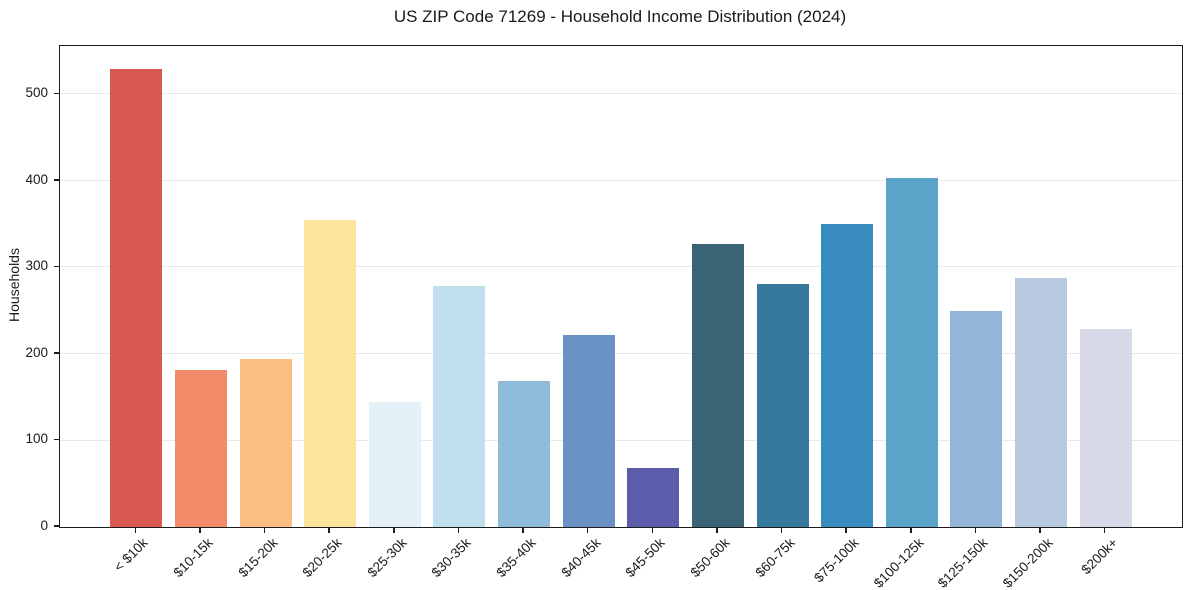 The image size is (1189, 590). I want to click on x-tick-label: $10-15k, so click(193, 558).